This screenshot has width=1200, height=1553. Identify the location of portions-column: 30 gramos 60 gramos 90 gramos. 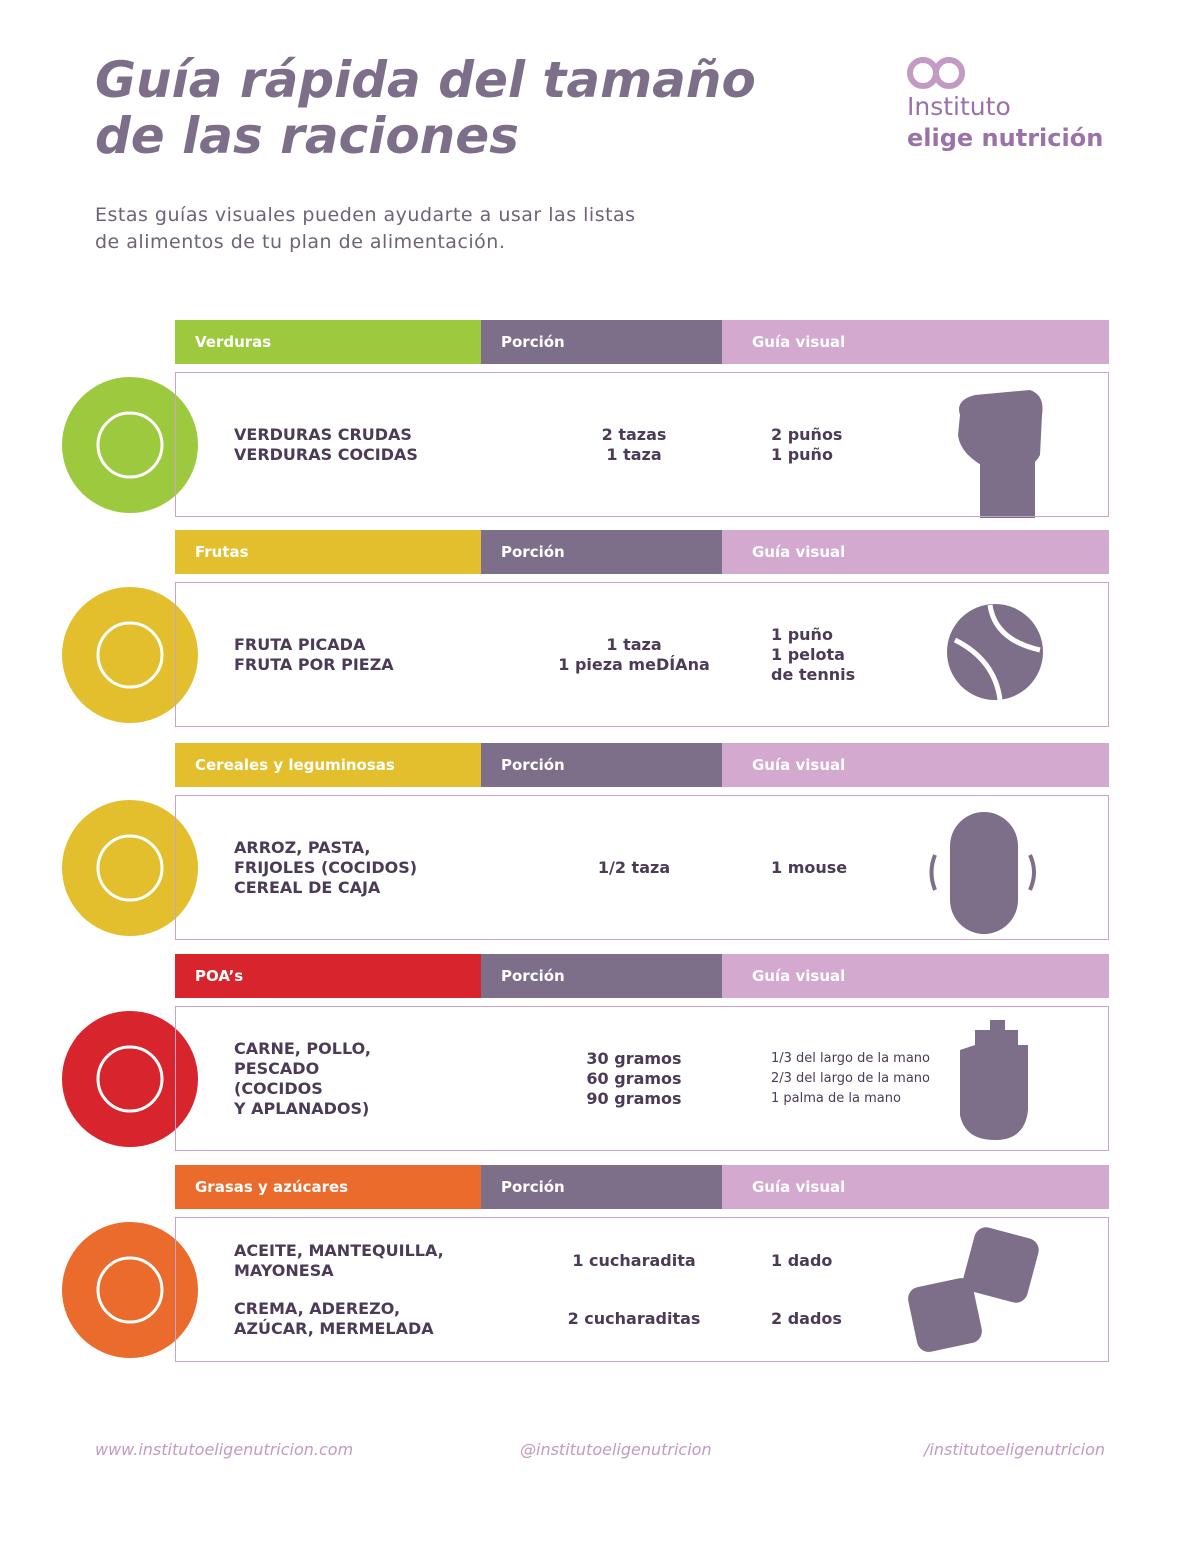
(634, 1079).